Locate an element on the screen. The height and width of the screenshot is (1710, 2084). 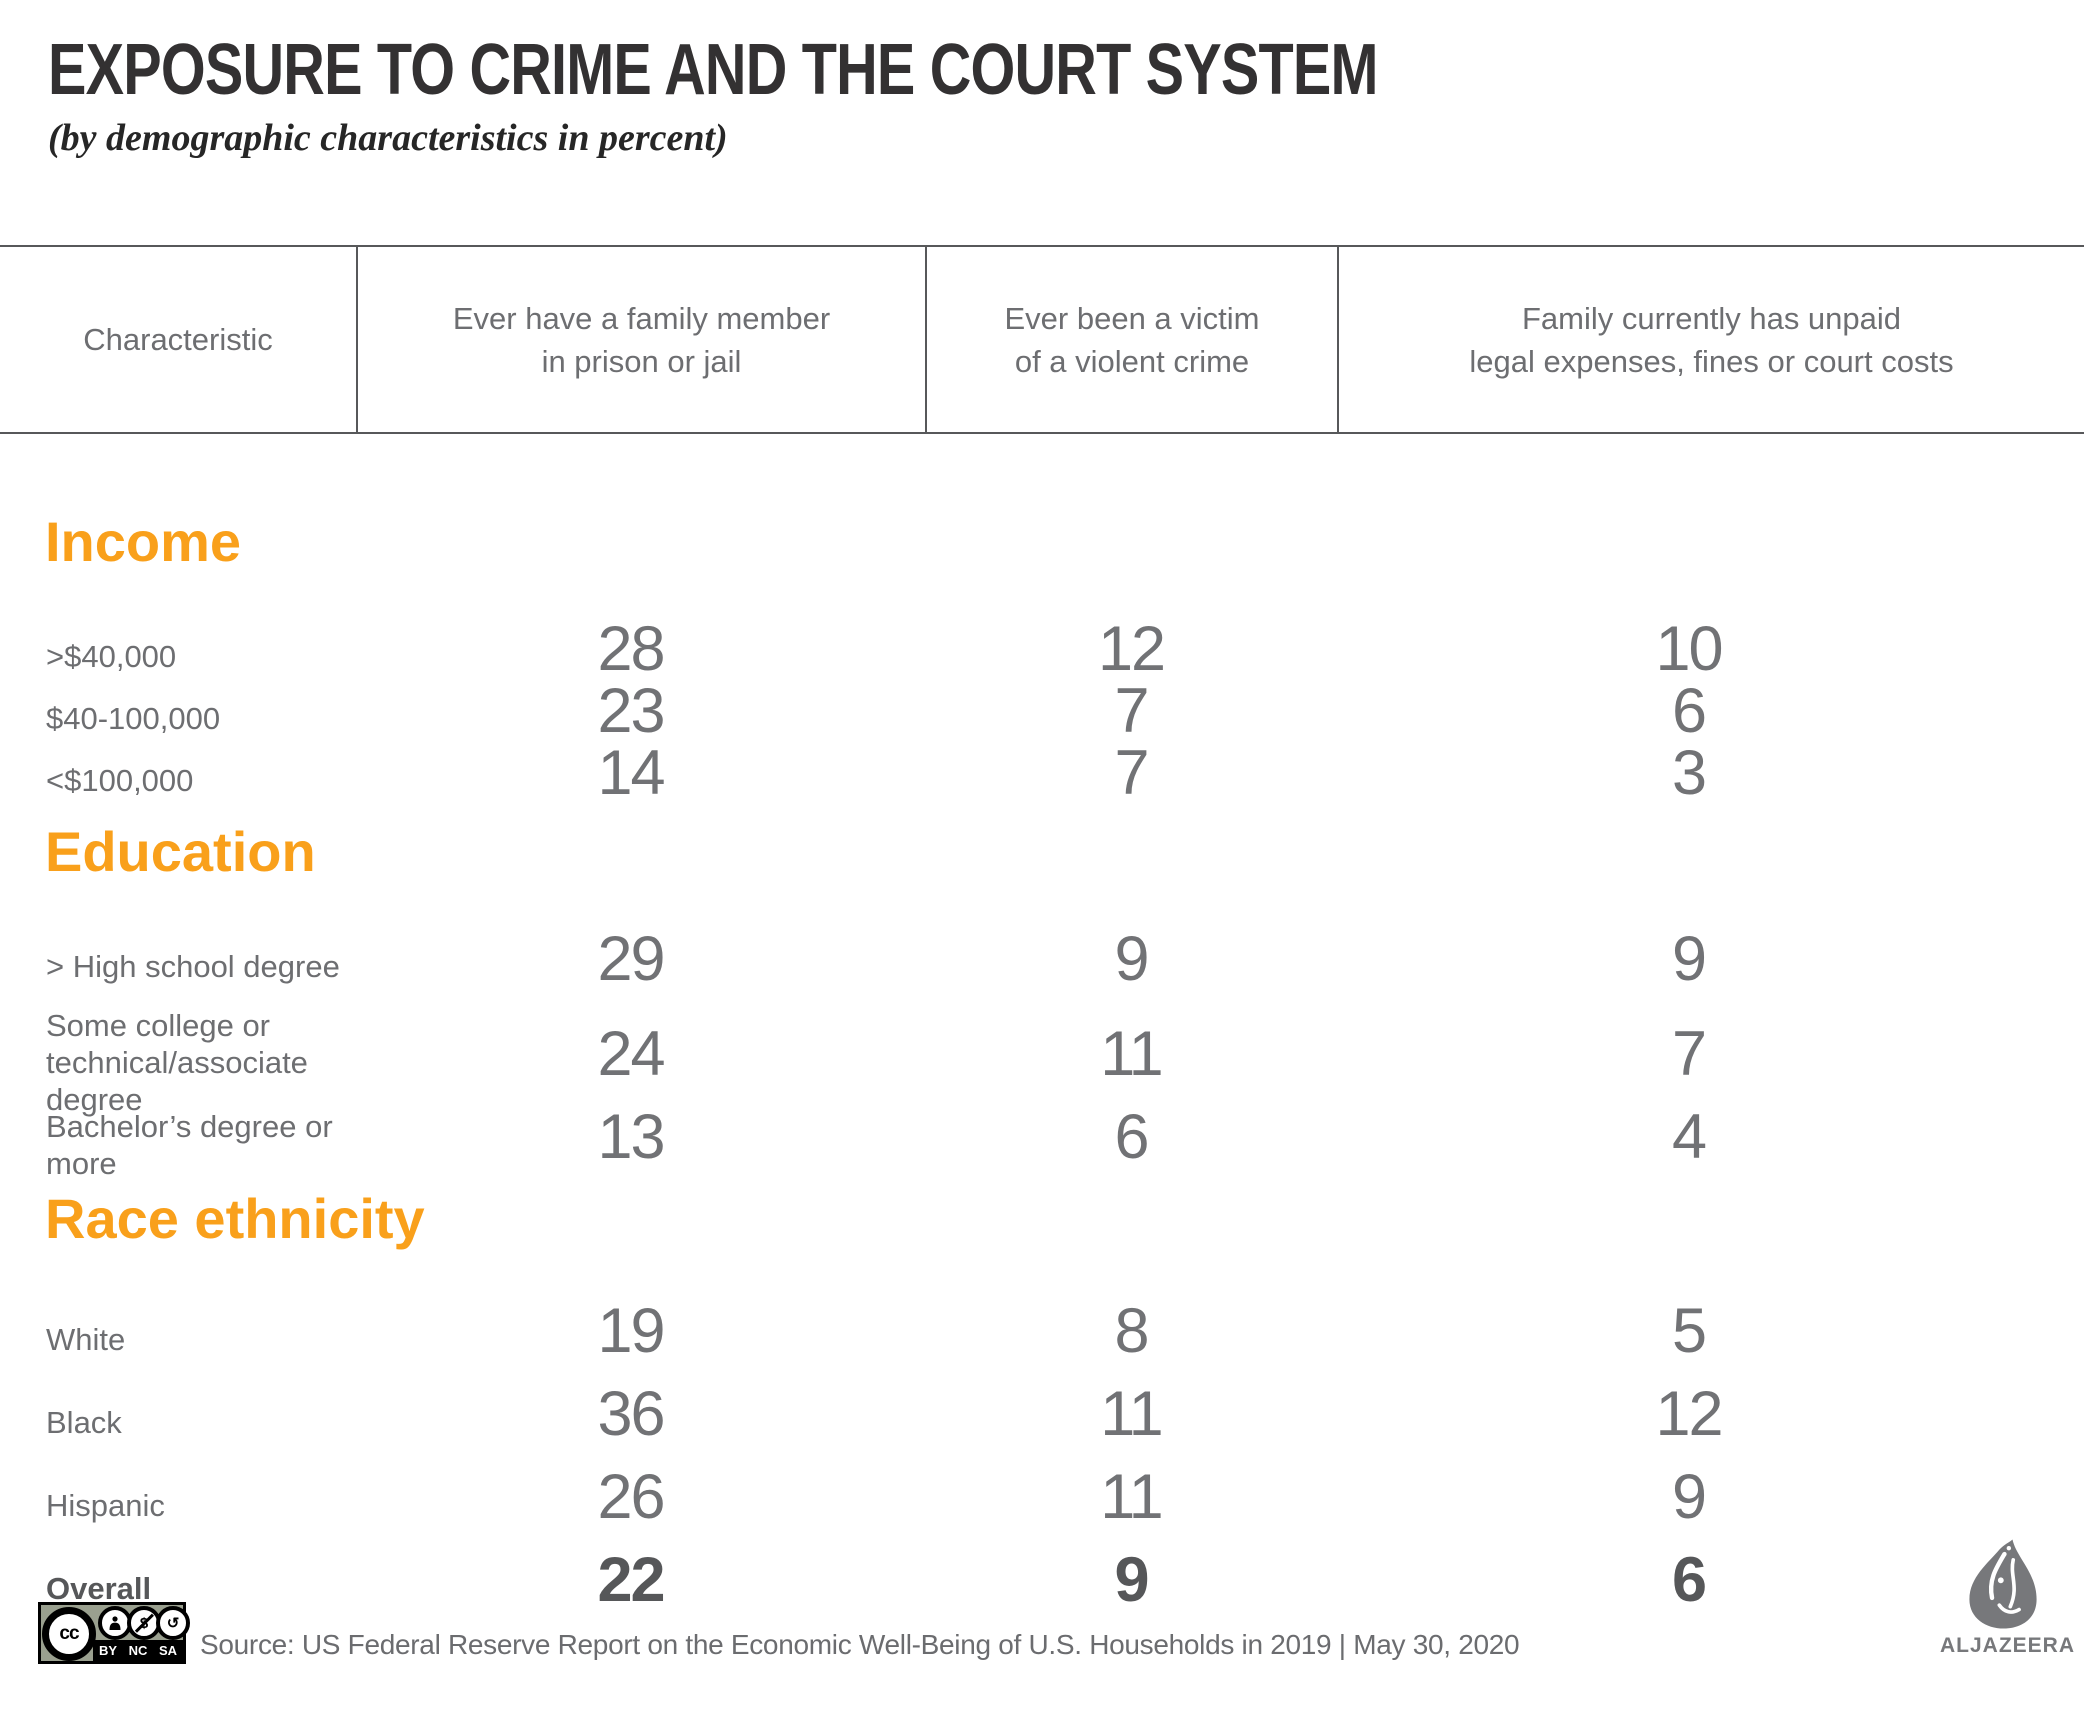
section-heading-education: Education is located at coordinates (180, 852).